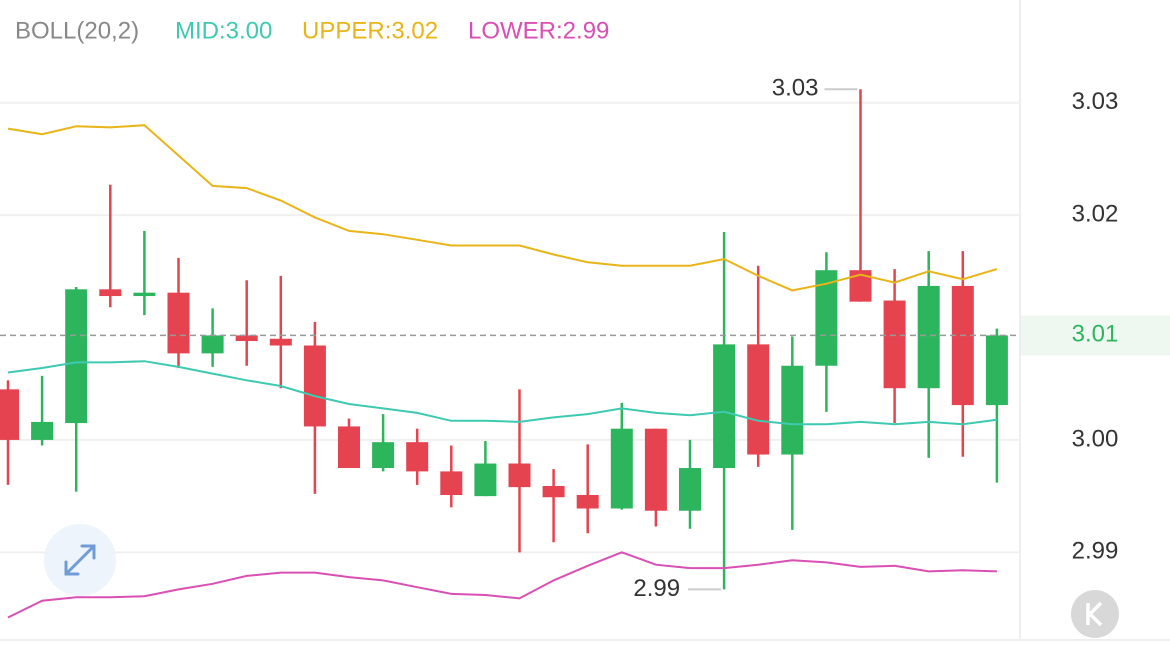 Image resolution: width=1170 pixels, height=648 pixels. I want to click on expand-icon, so click(80, 560).